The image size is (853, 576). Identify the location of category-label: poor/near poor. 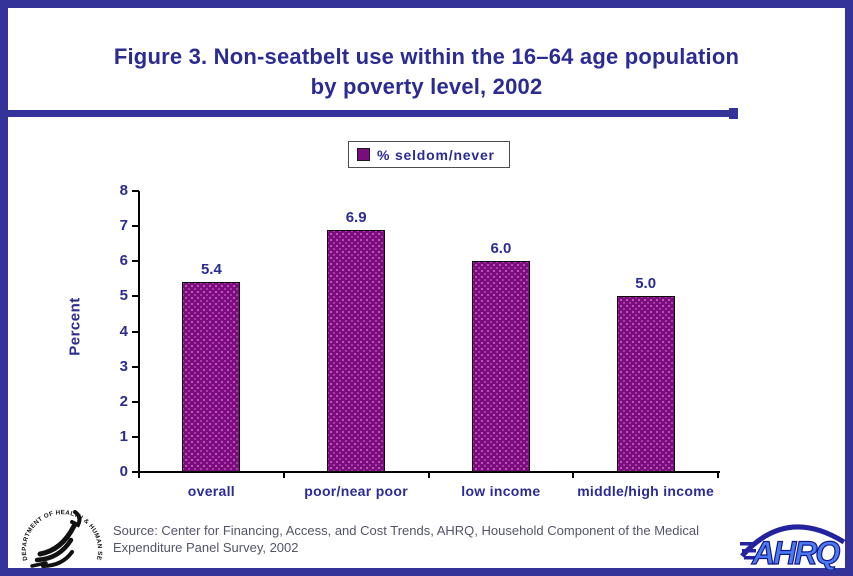
(356, 491).